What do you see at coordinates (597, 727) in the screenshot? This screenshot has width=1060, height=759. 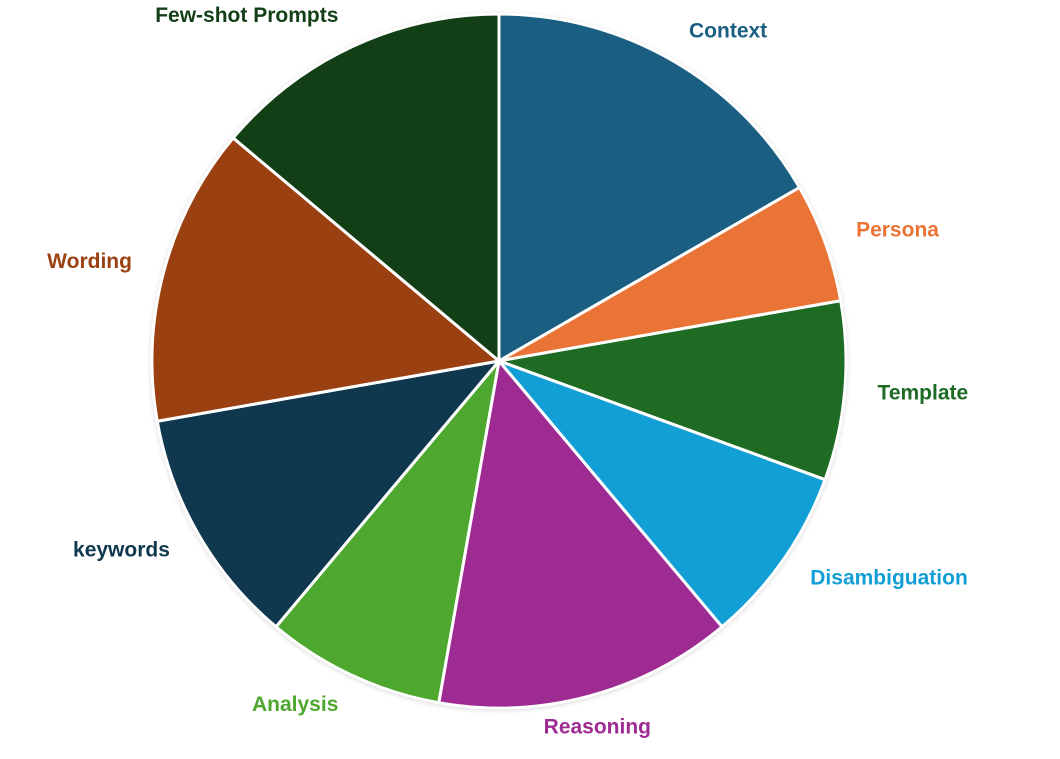 I see `slice-label: Reasoning` at bounding box center [597, 727].